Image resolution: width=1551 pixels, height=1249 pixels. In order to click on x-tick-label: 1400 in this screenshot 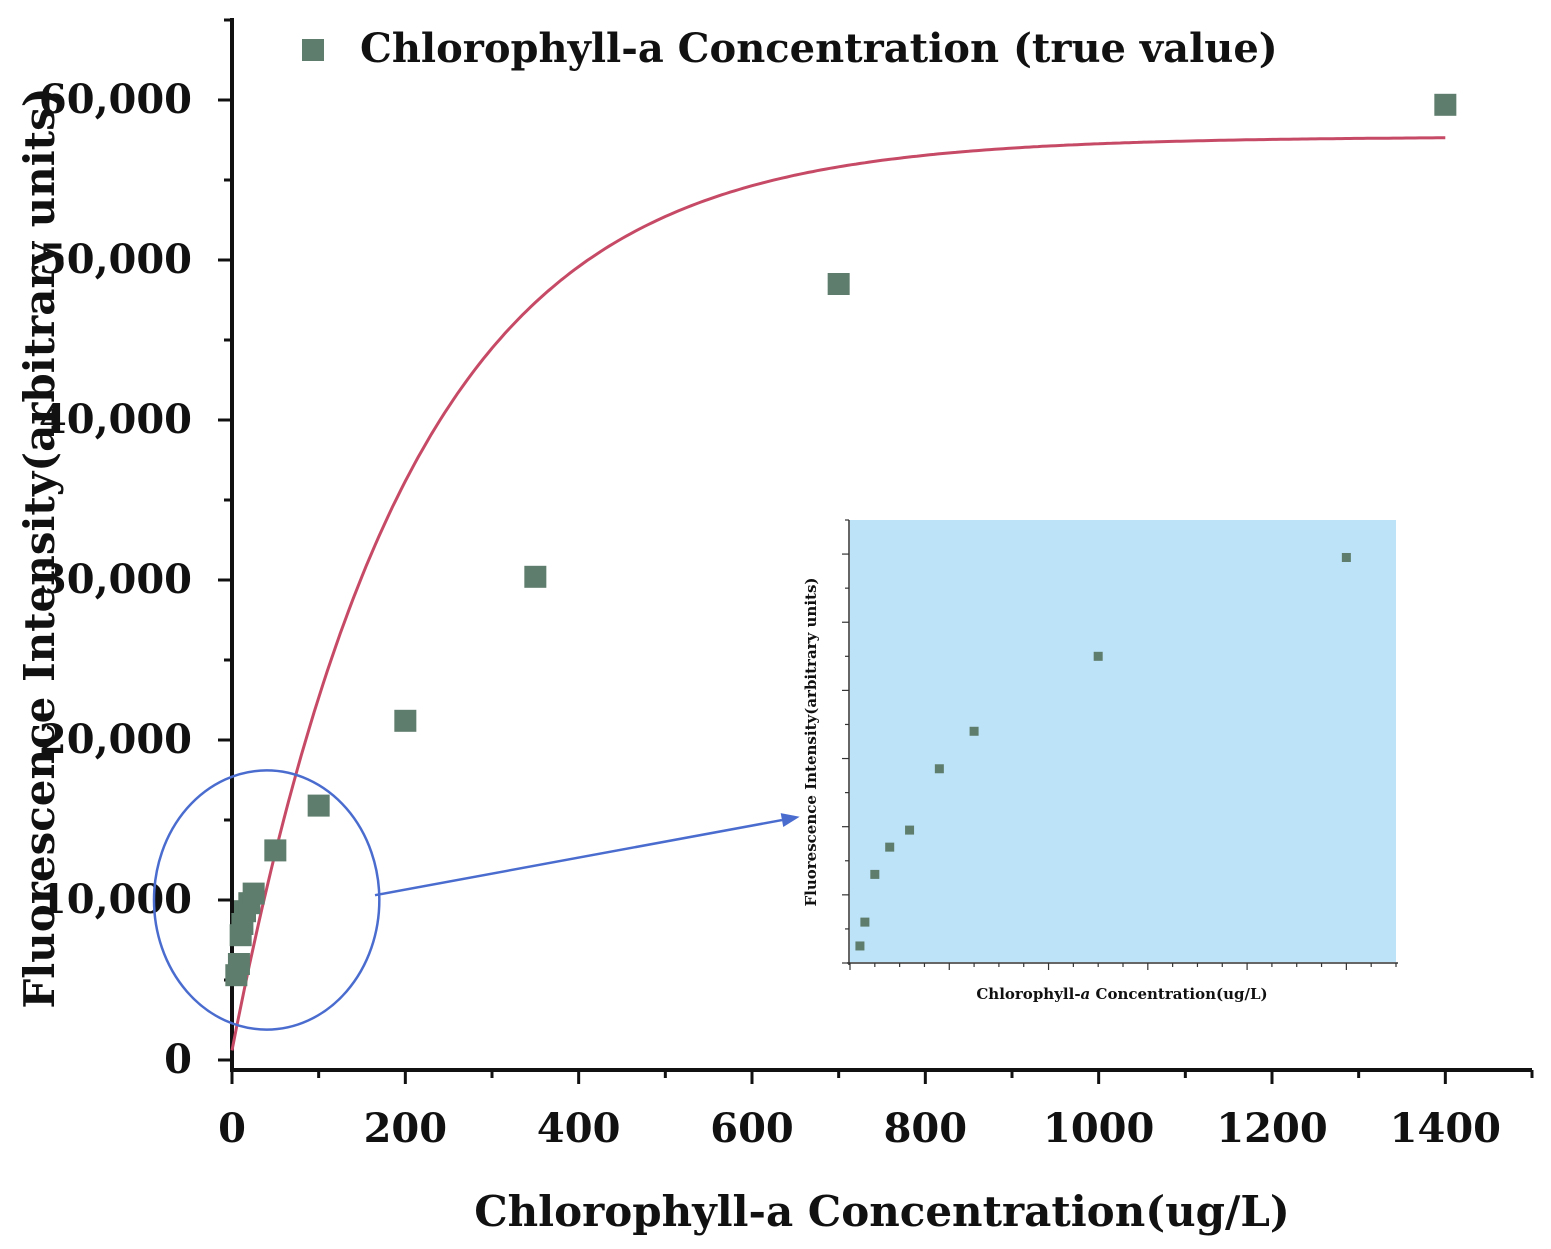, I will do `click(1445, 1128)`.